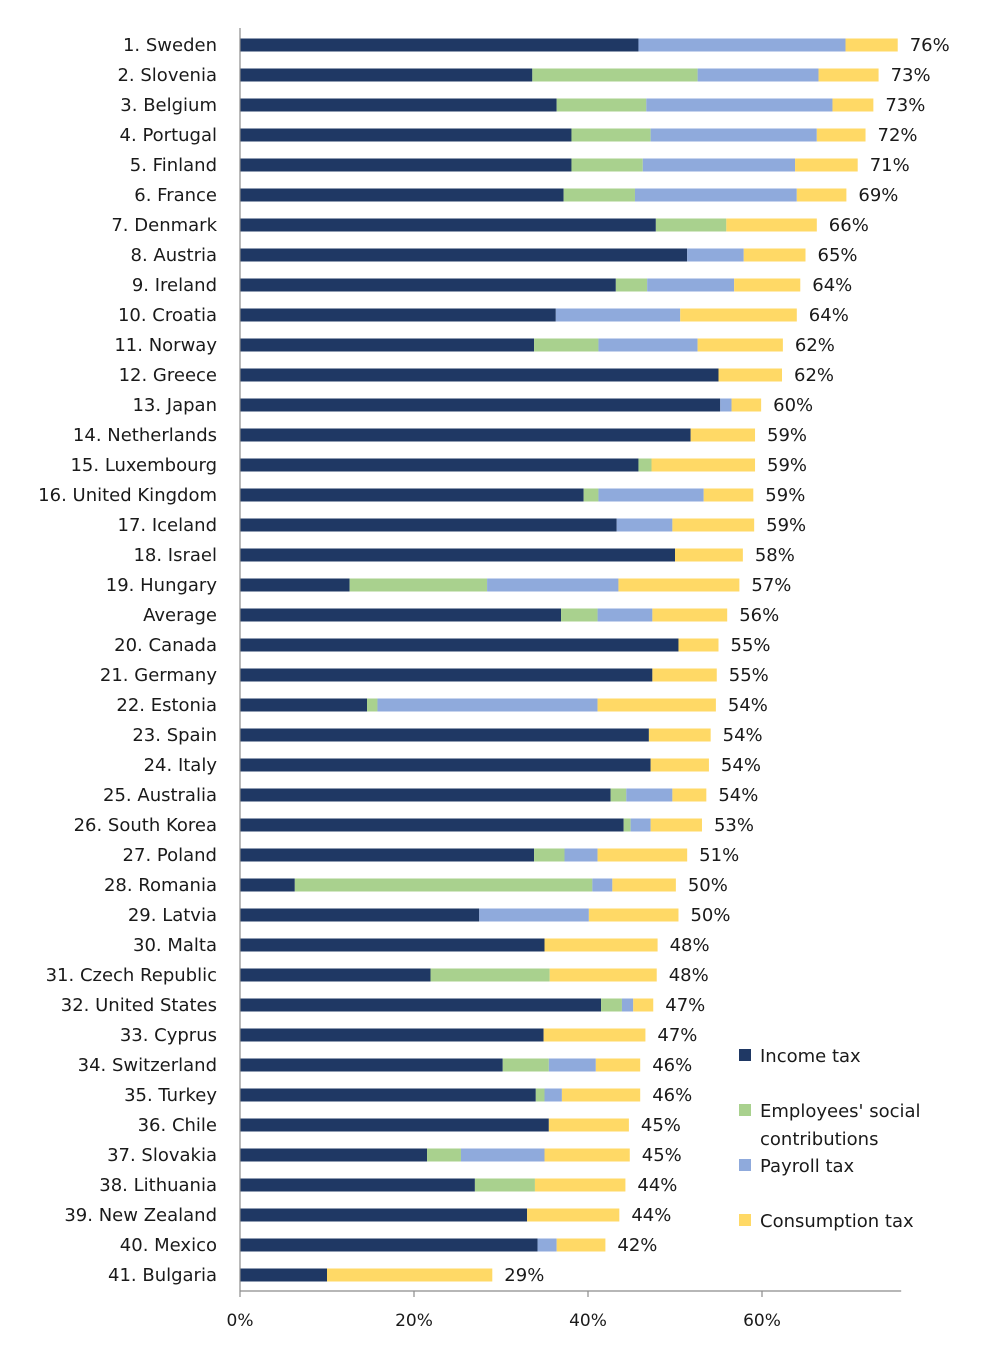 The height and width of the screenshot is (1348, 990). What do you see at coordinates (147, 1065) in the screenshot?
I see `category-label: 34. Switzerland` at bounding box center [147, 1065].